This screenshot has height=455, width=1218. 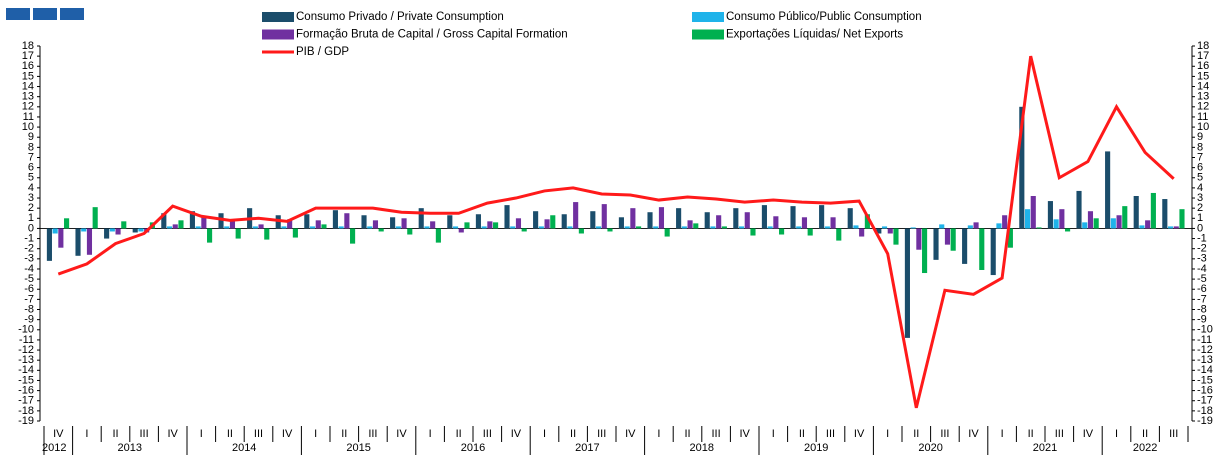 What do you see at coordinates (1200, 137) in the screenshot?
I see `y2-tick-label: 9` at bounding box center [1200, 137].